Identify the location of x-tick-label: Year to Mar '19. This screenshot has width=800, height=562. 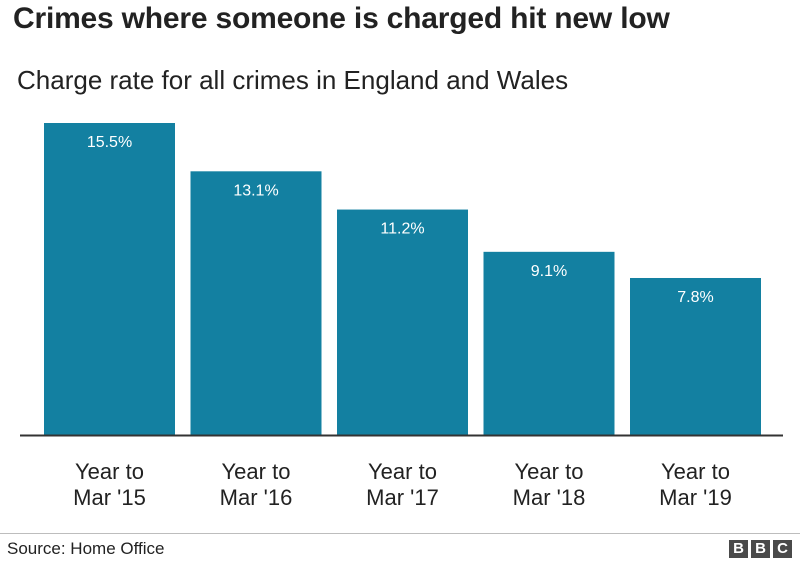
(695, 484).